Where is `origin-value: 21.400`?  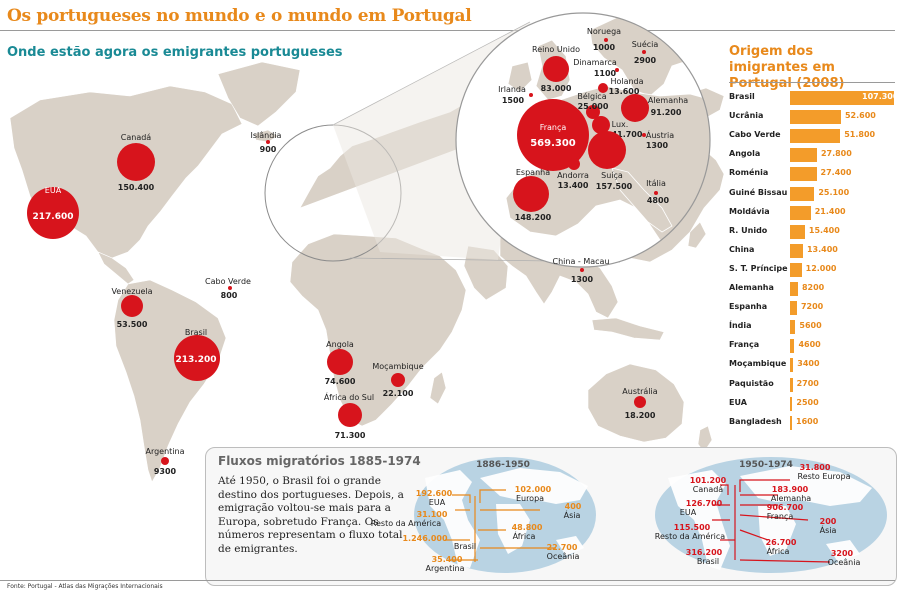 origin-value: 21.400 is located at coordinates (830, 211).